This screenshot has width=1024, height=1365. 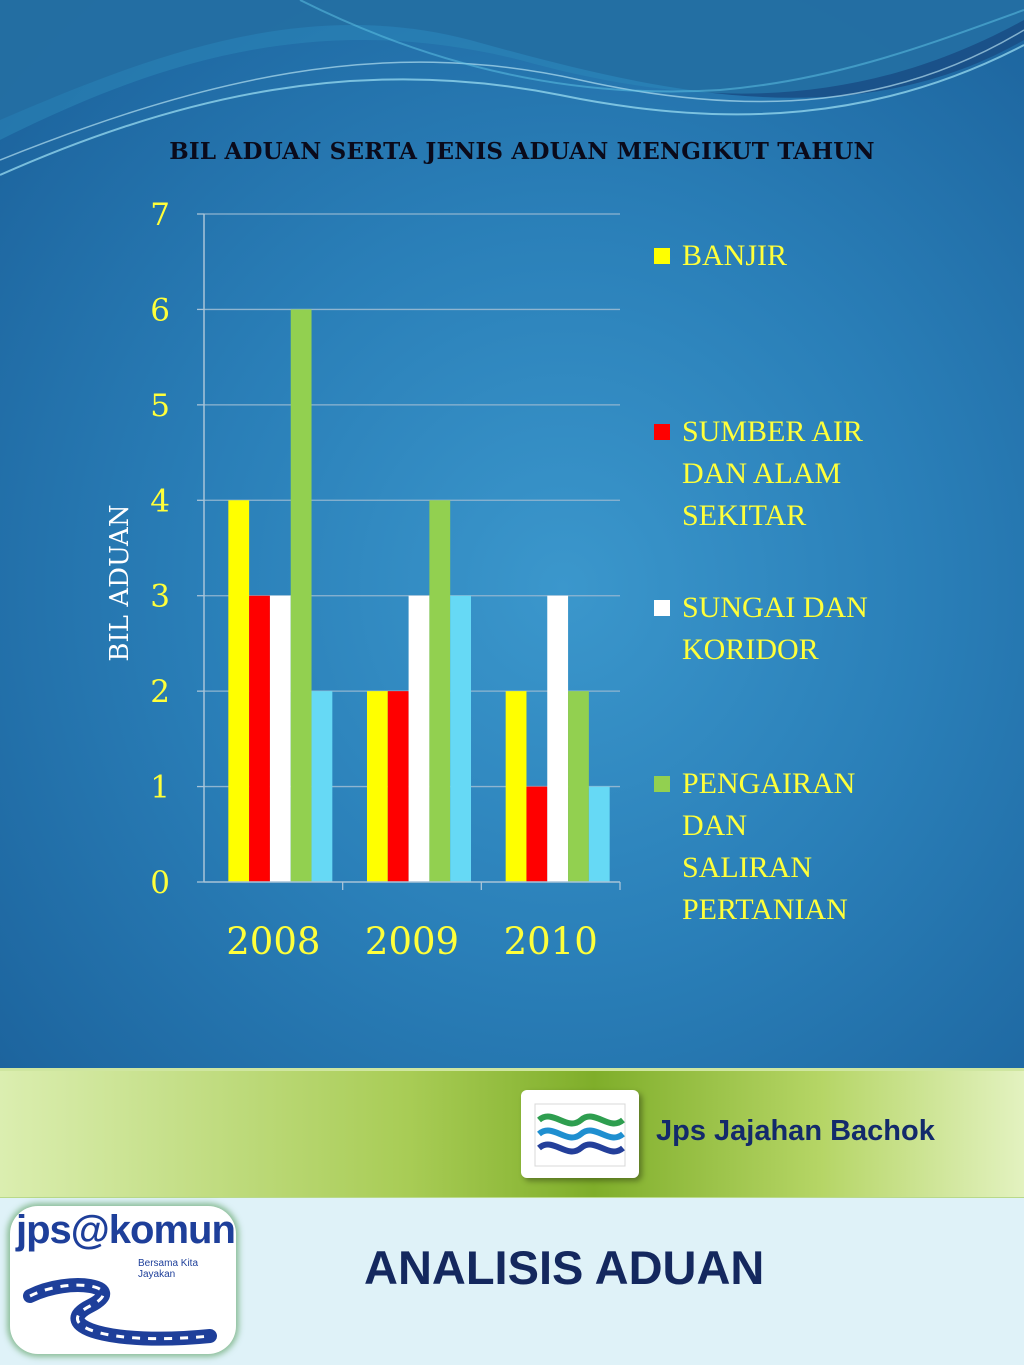 What do you see at coordinates (564, 1267) in the screenshot?
I see `page-title: ANALISIS ADUAN` at bounding box center [564, 1267].